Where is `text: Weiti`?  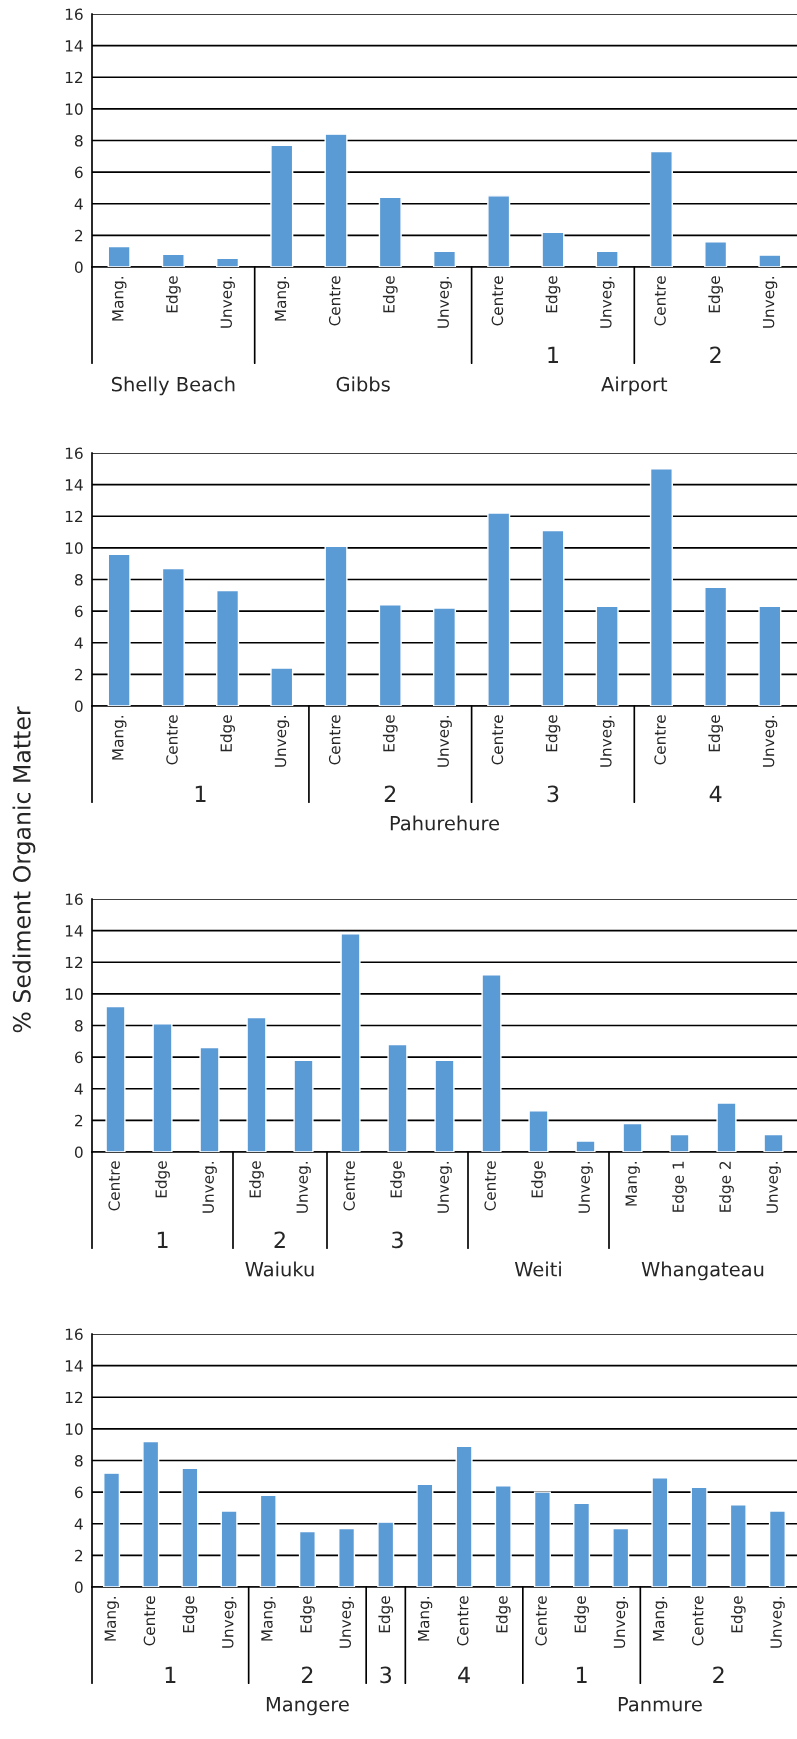 text: Weiti is located at coordinates (537, 1269).